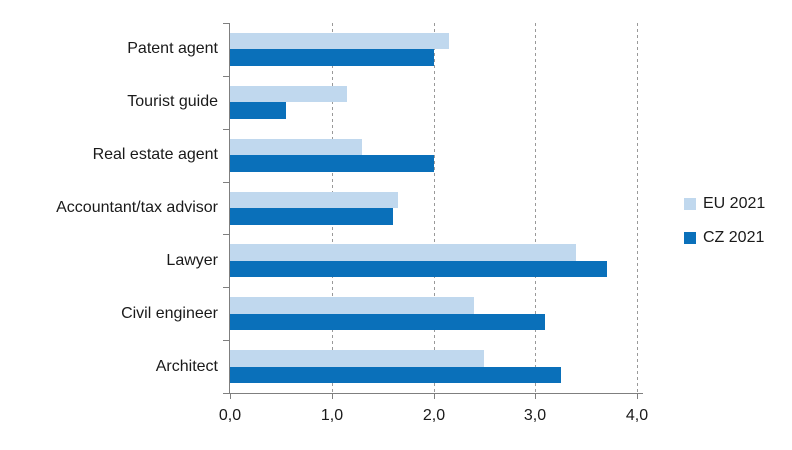 This screenshot has width=792, height=450. I want to click on y-axis-line, so click(229, 208).